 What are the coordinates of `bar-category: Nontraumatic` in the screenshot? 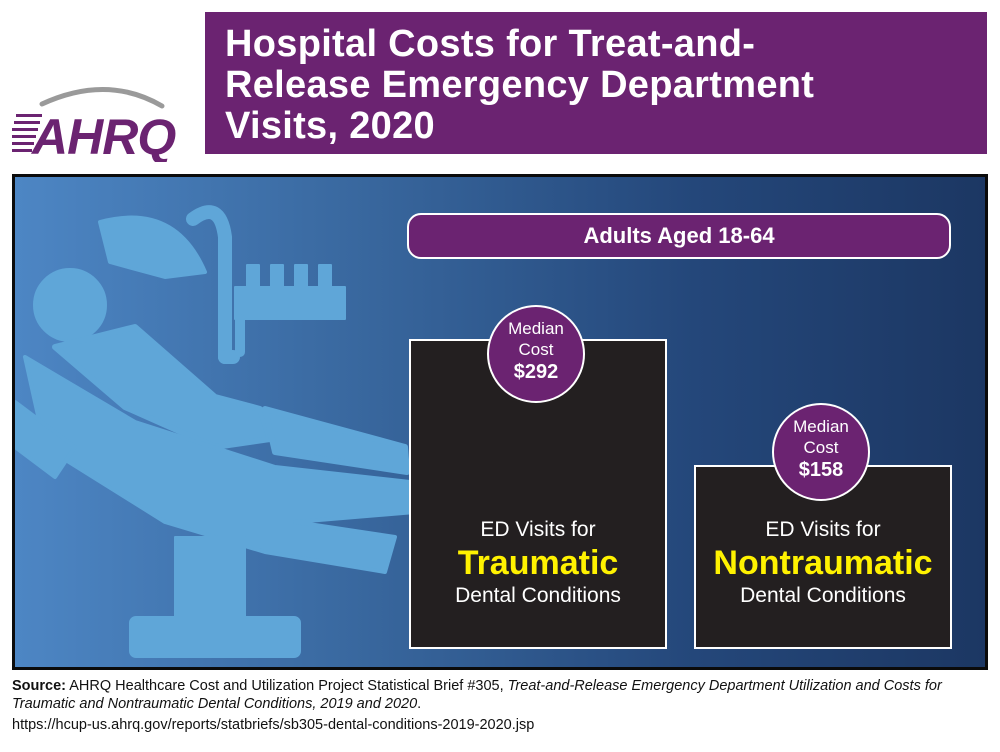 It's located at (823, 563).